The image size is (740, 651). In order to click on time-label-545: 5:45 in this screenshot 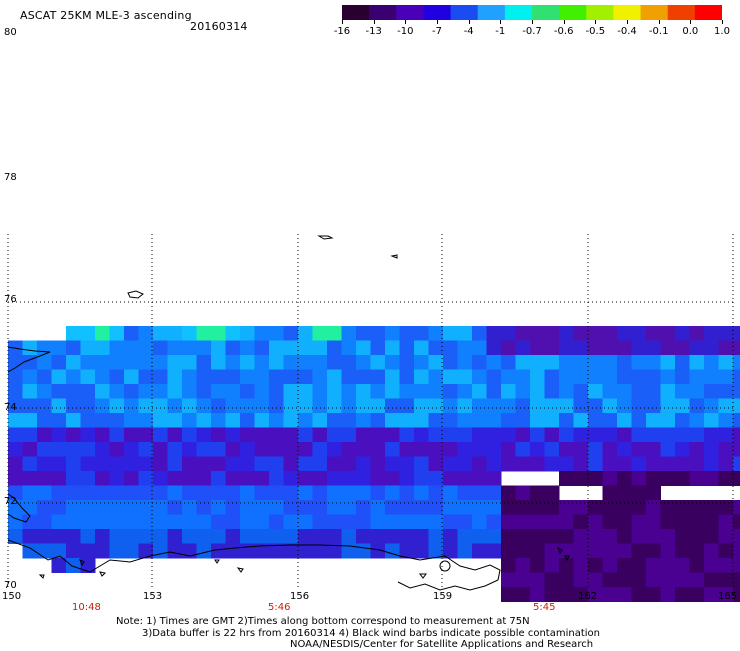, I will do `click(544, 607)`.